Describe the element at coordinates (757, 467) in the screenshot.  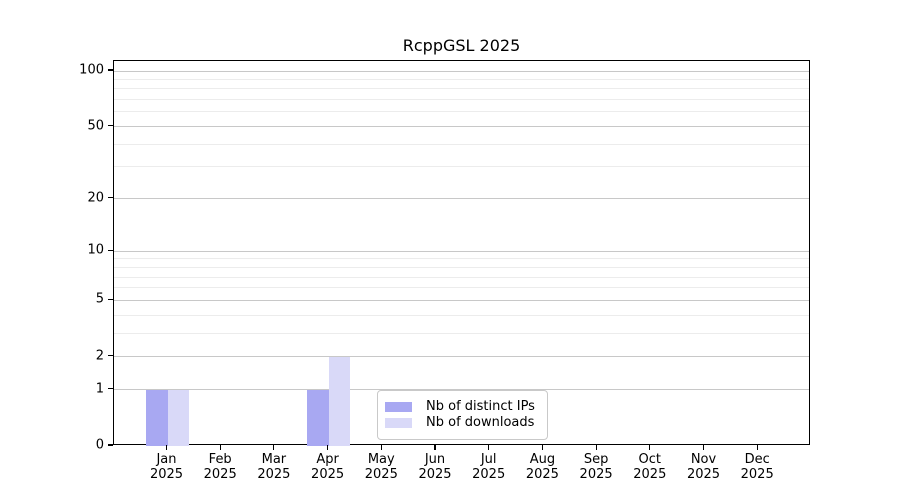
I see `x-tick-label-dec: Dec 2025` at that location.